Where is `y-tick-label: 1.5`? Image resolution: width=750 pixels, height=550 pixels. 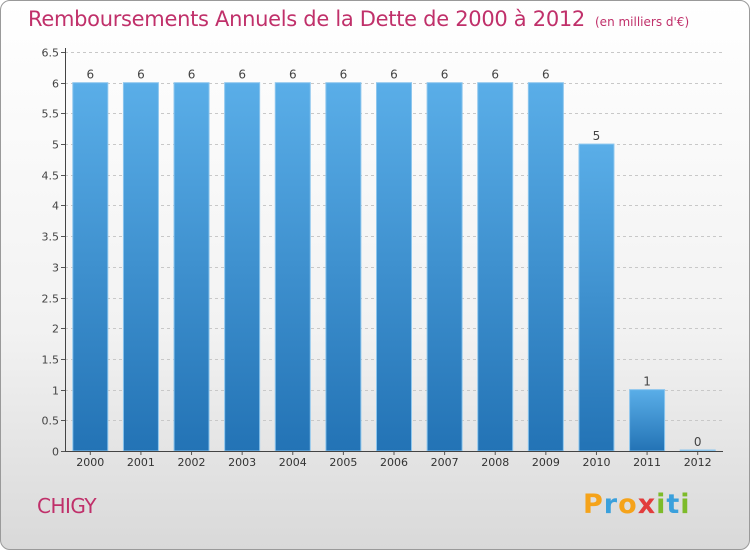
y-tick-label: 1.5 is located at coordinates (51, 360).